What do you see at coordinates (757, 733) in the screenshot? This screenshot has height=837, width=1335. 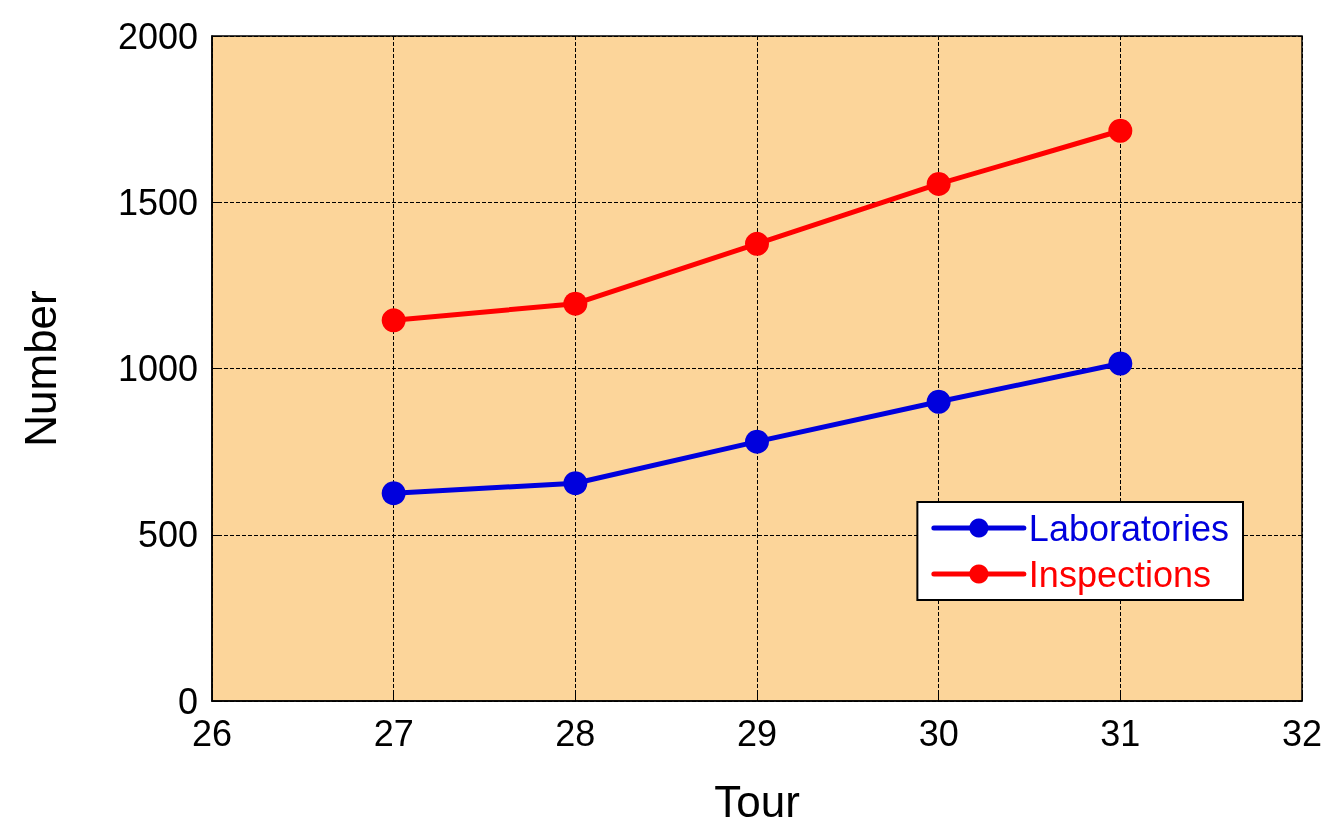 I see `x-tick-label: 29` at bounding box center [757, 733].